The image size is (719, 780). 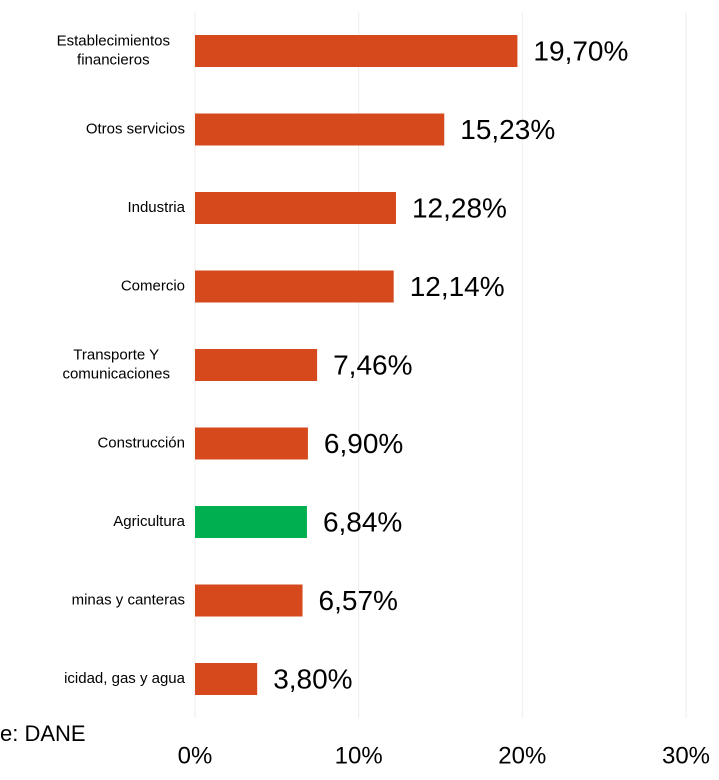 I want to click on y-tick-label: Construcción, so click(x=141, y=442).